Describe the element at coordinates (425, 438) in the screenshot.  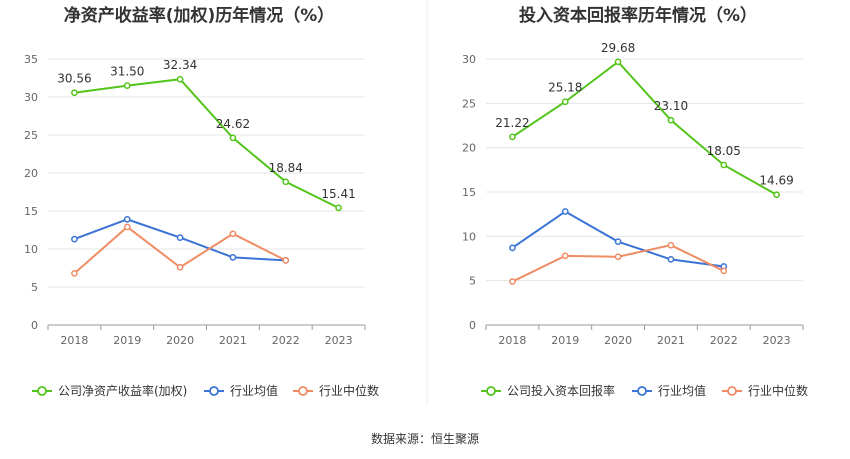
I see `source-text: 数据来源：恒生聚源` at that location.